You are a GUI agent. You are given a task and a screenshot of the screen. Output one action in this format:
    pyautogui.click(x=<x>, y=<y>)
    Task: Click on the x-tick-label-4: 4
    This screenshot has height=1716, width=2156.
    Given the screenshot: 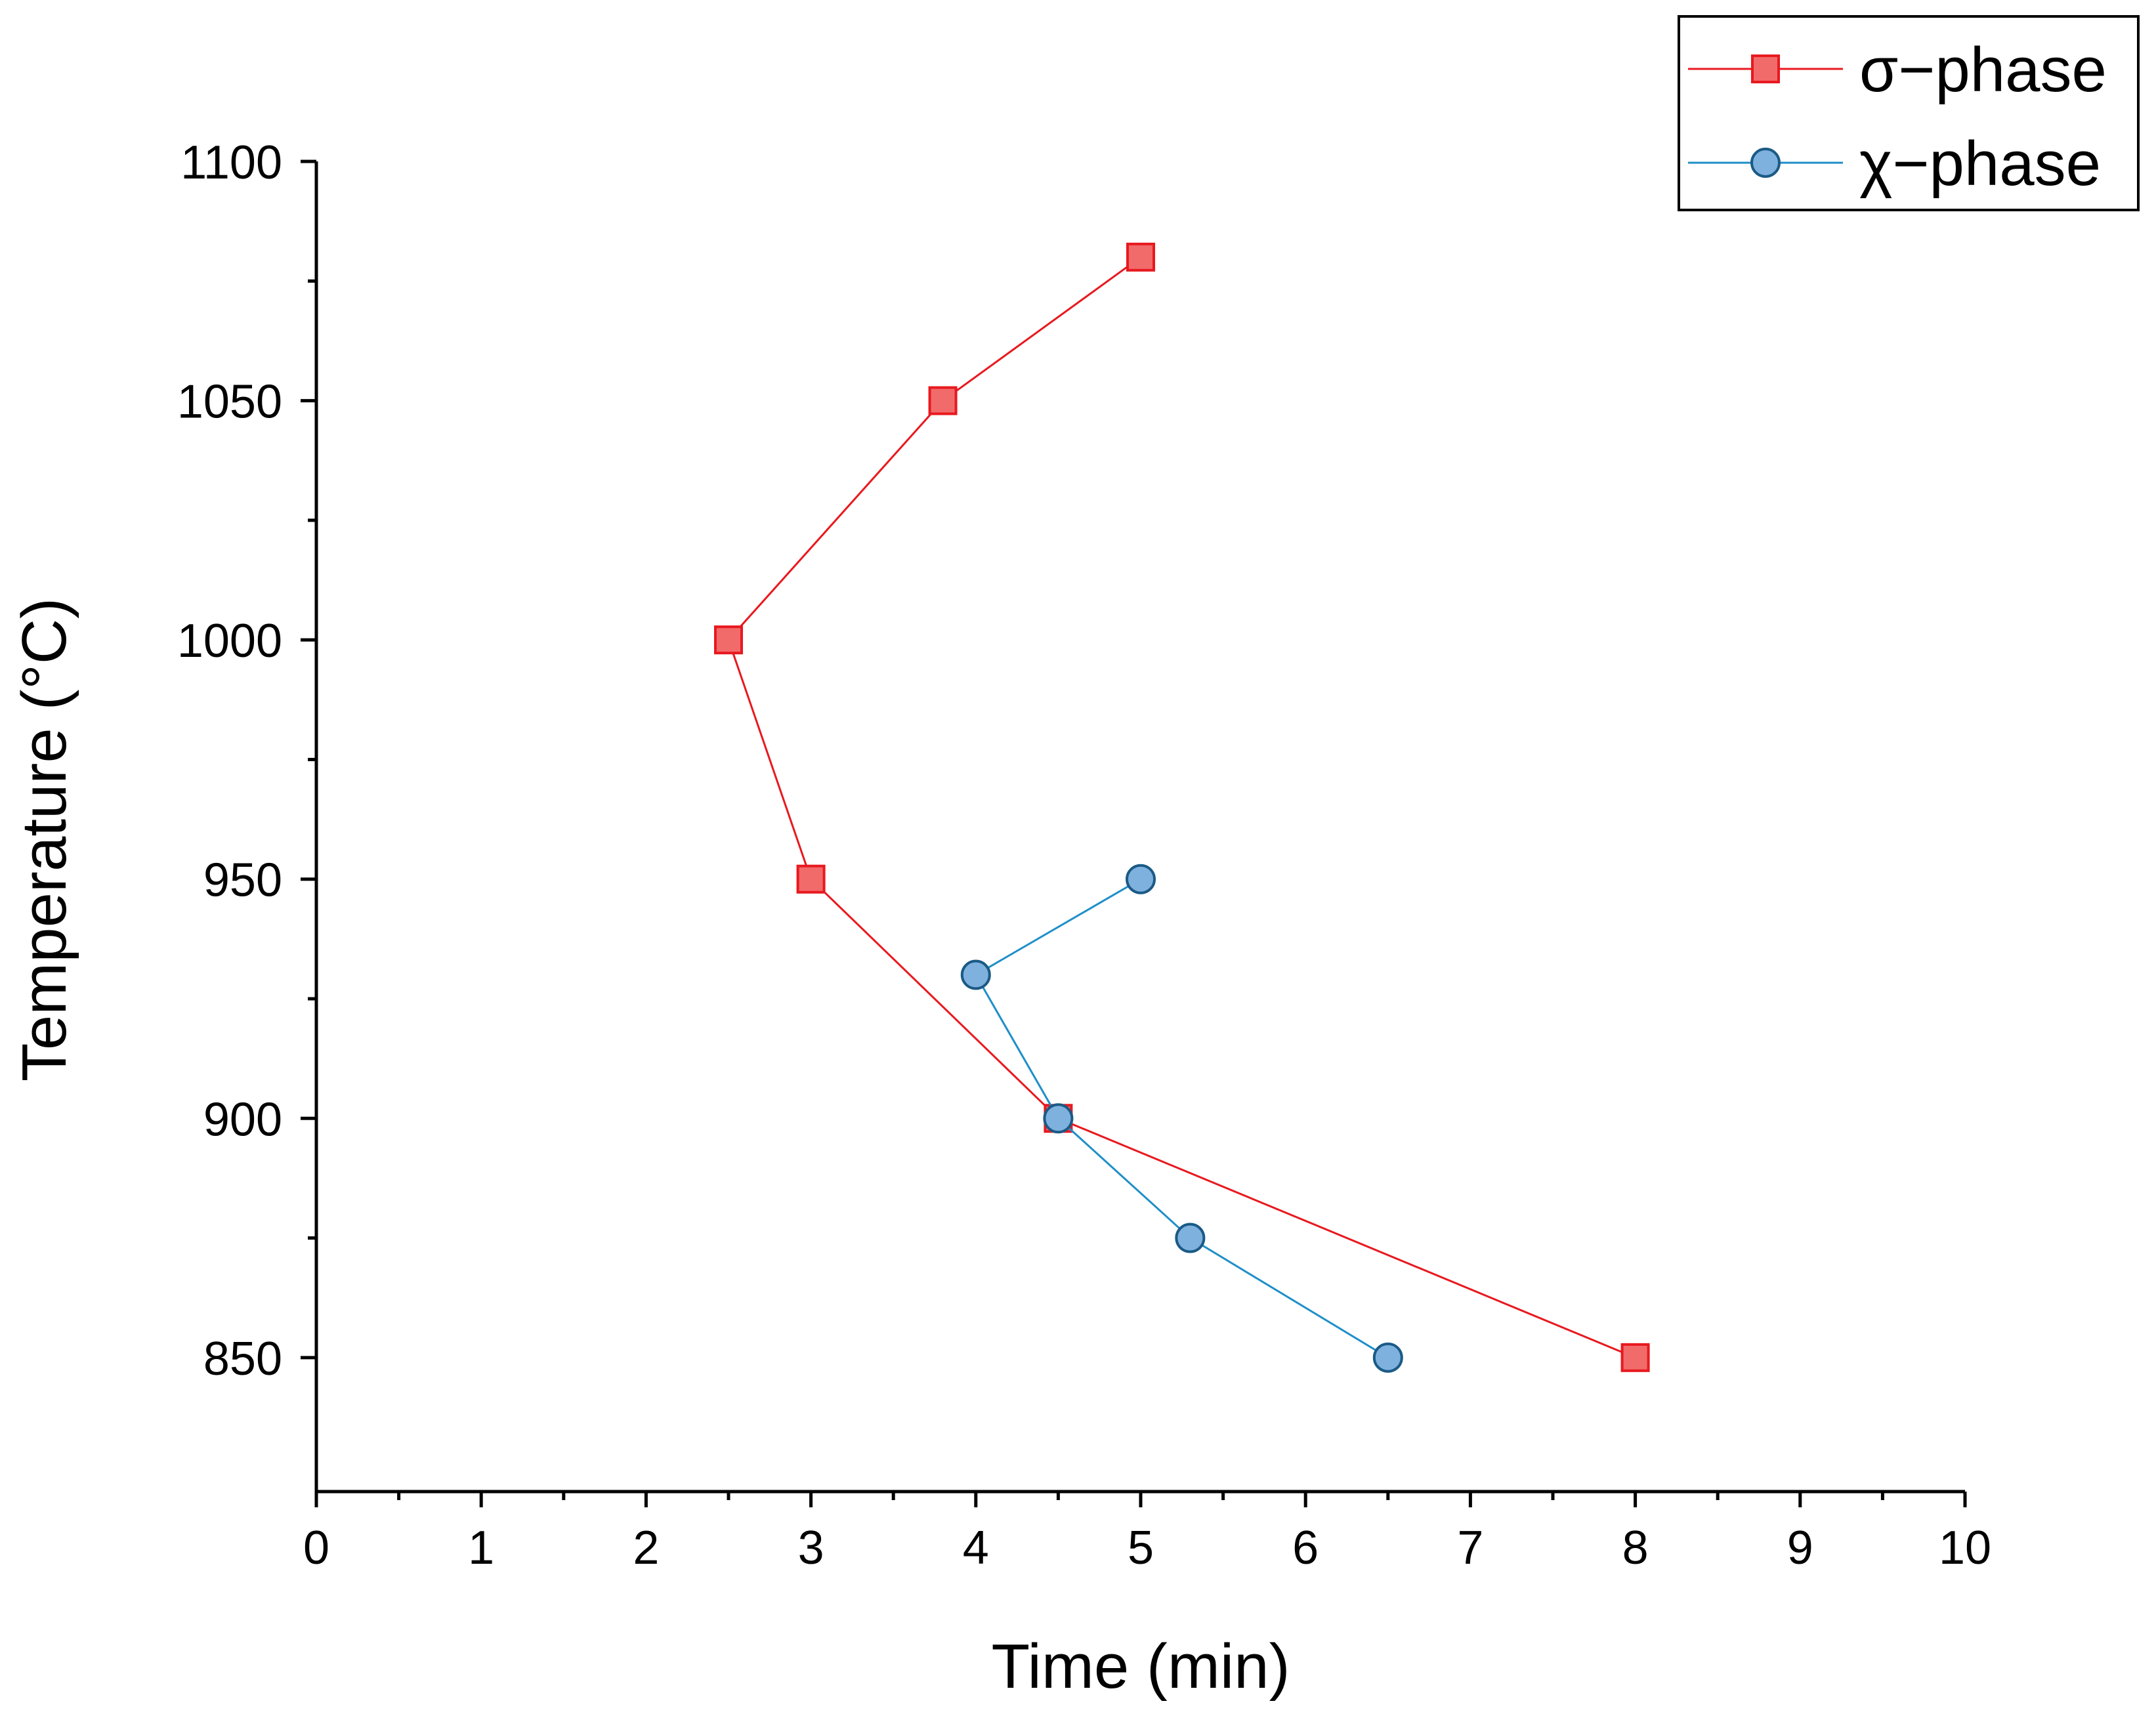 What is the action you would take?
    pyautogui.click(x=976, y=1548)
    